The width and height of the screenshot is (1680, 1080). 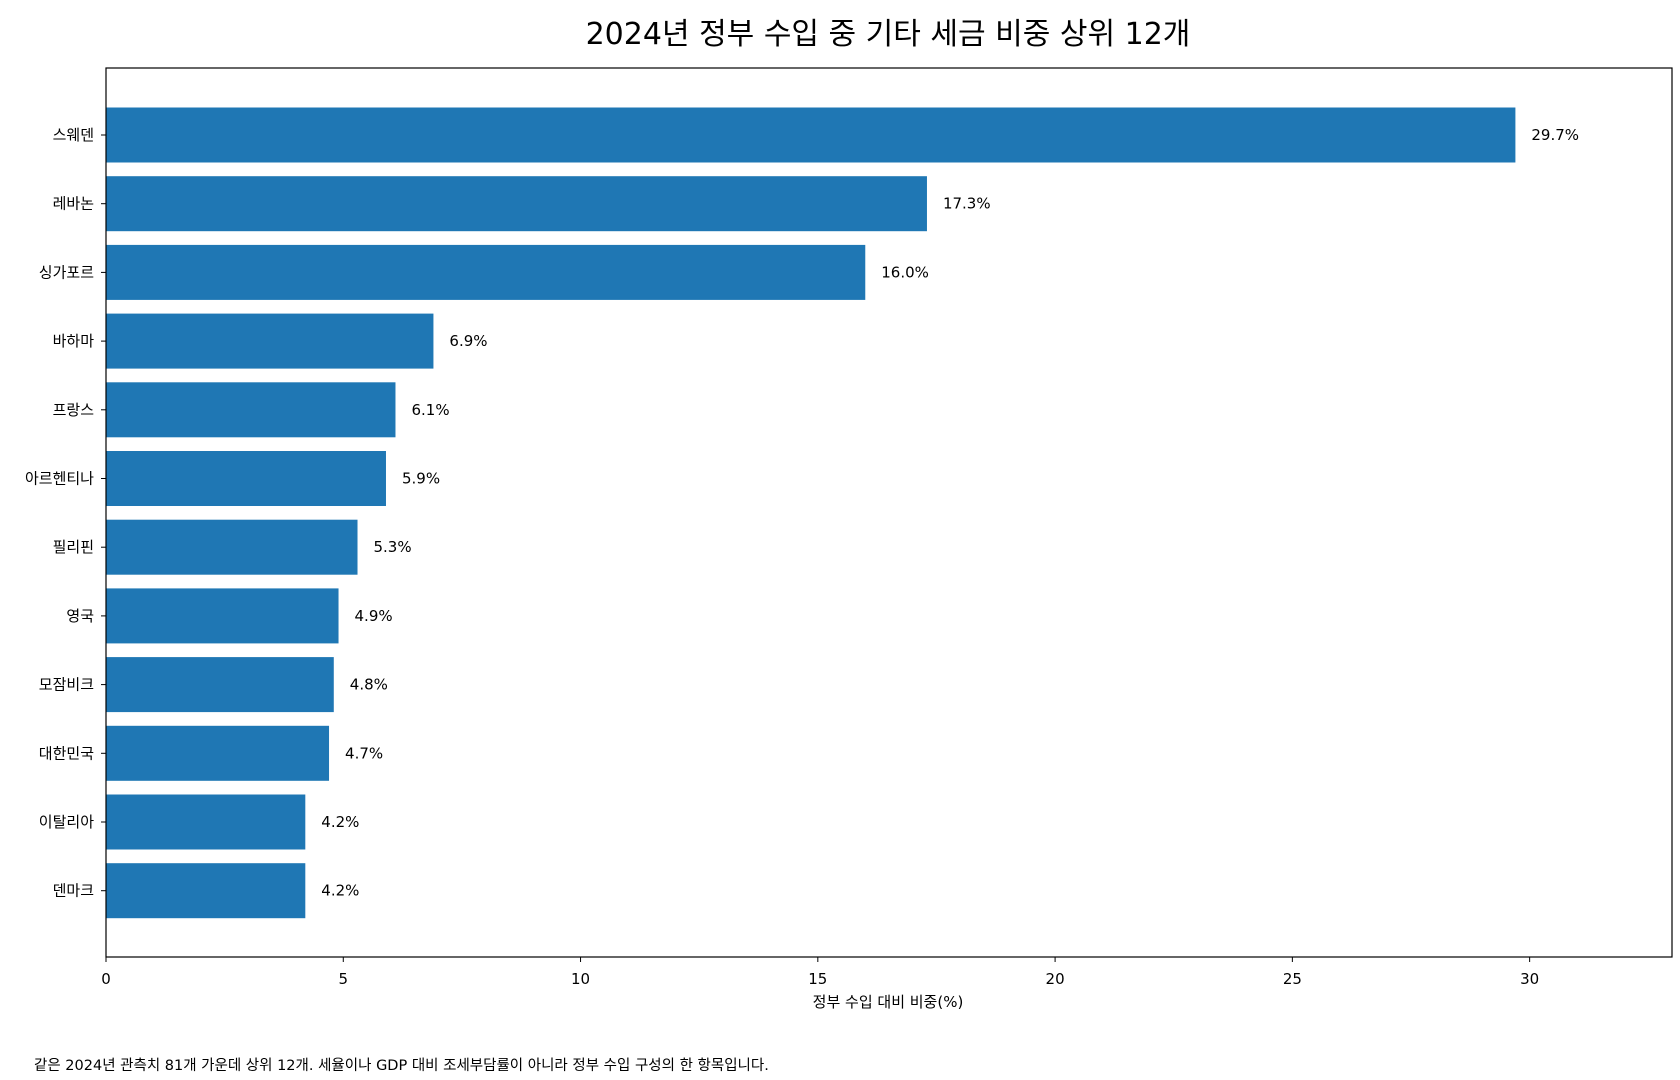 I want to click on x-tick-label: 30, so click(x=1529, y=979).